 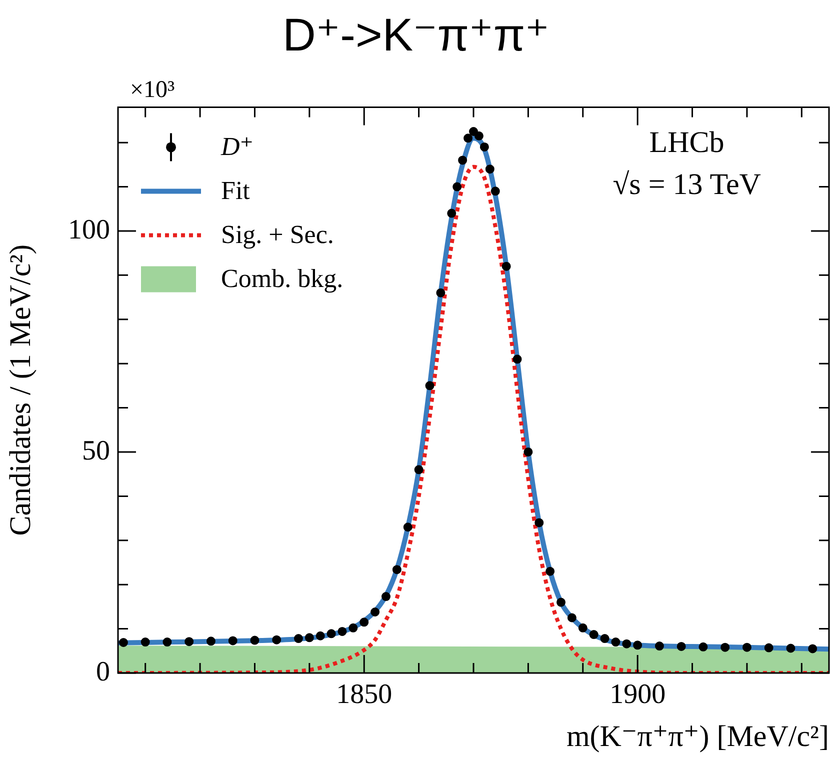 I want to click on y-axis-title: Candidates / (1 MeV/c²), so click(x=20, y=390).